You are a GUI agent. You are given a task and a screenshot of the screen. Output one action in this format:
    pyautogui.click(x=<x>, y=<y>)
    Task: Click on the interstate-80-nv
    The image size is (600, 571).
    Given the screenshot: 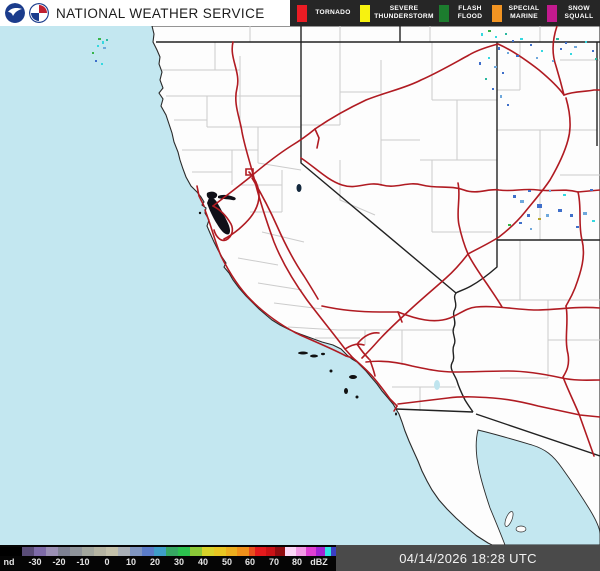 What is the action you would take?
    pyautogui.click(x=439, y=86)
    